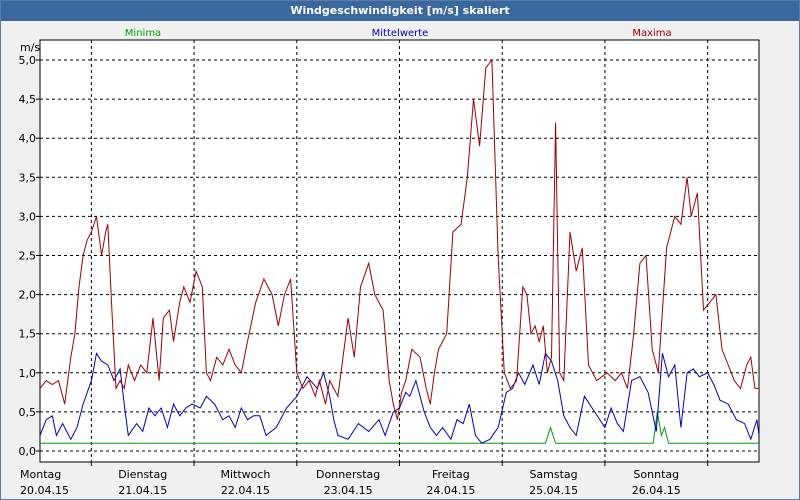 This screenshot has width=800, height=500. Describe the element at coordinates (143, 33) in the screenshot. I see `legend-minima: Minima` at that location.